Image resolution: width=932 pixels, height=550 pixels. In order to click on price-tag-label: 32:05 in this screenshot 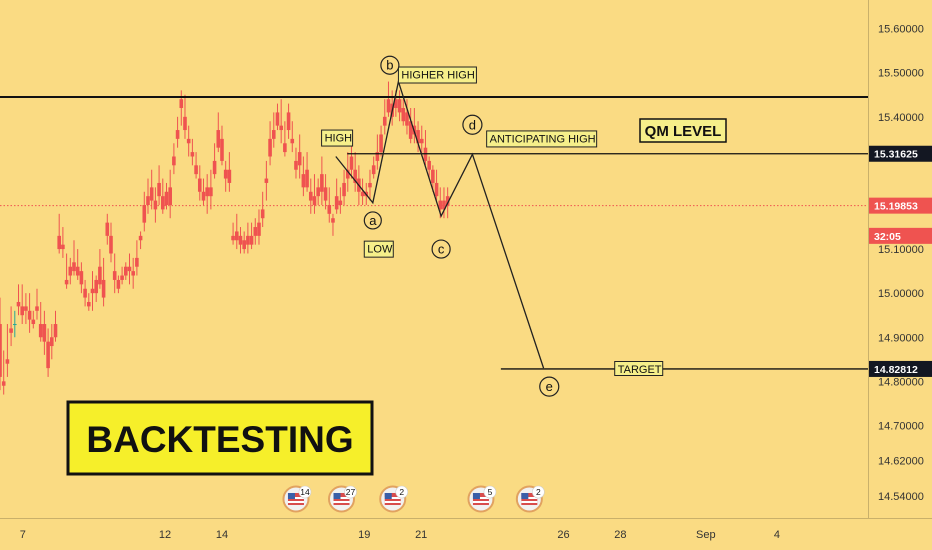, I will do `click(887, 237)`.